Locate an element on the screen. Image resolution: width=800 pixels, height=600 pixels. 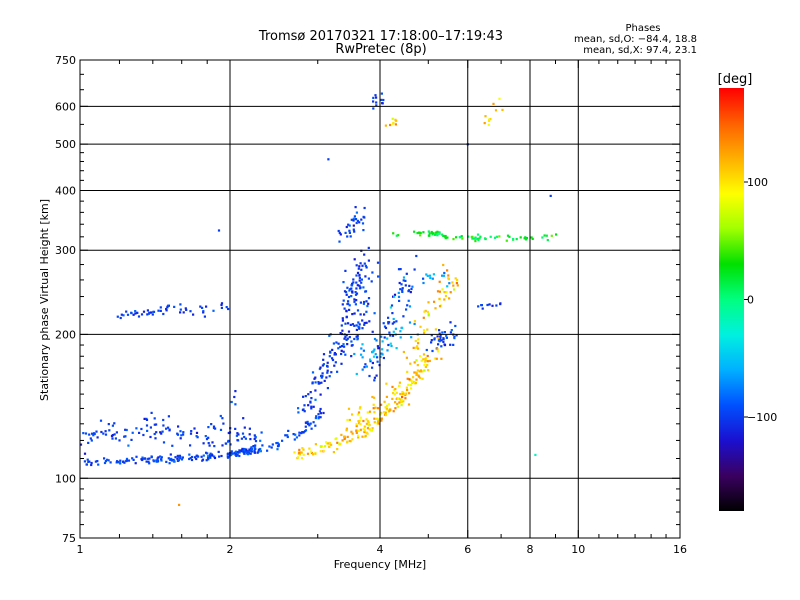
y-tick-label: 400 is located at coordinates (65, 190).